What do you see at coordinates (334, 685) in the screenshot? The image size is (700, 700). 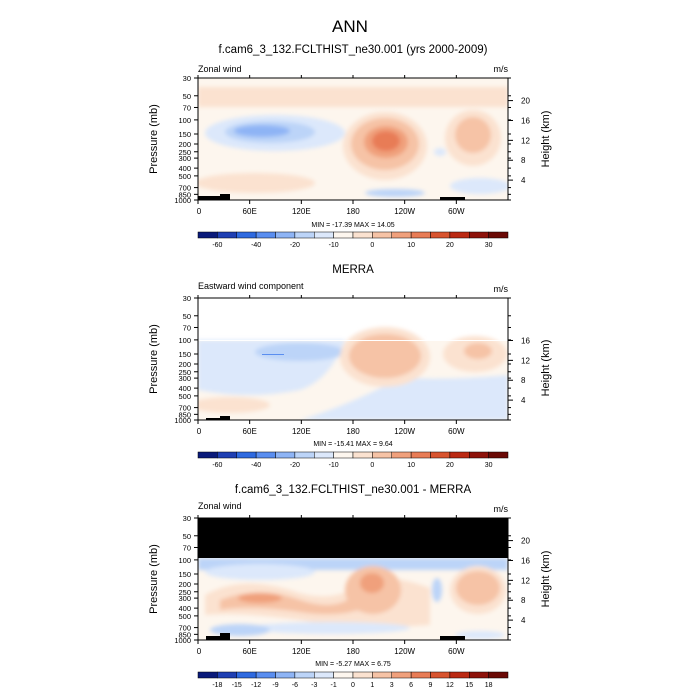 I see `colorbar-label: -1` at bounding box center [334, 685].